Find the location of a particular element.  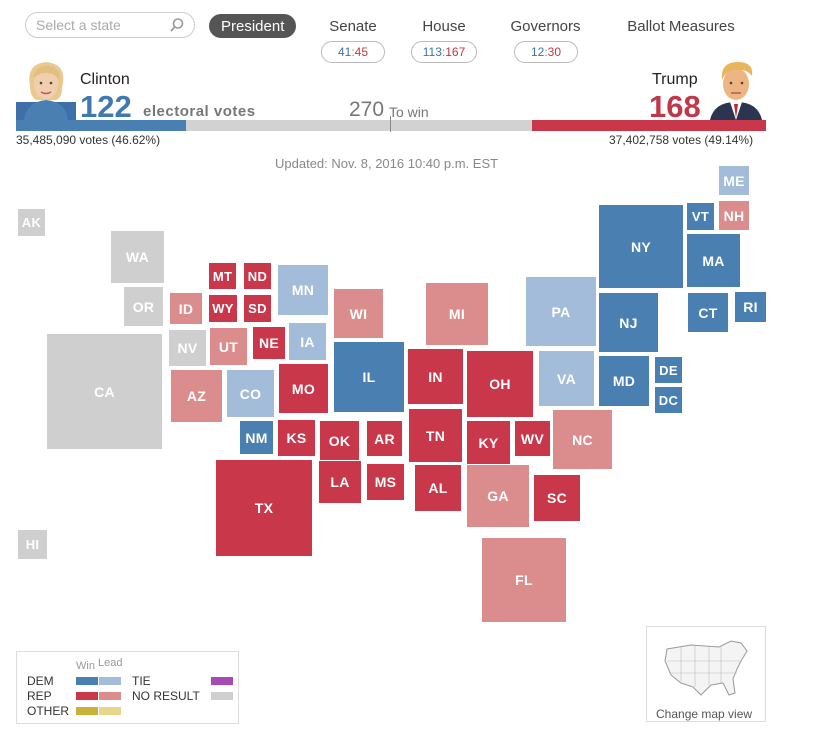

search-input is located at coordinates (101, 25).